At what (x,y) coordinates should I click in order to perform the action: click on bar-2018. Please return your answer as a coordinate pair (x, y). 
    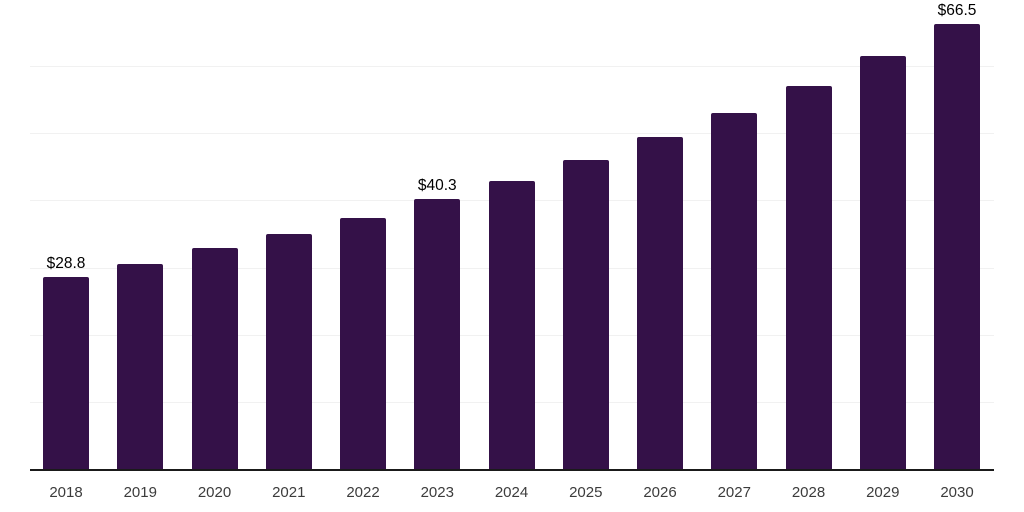
    Looking at the image, I should click on (66, 373).